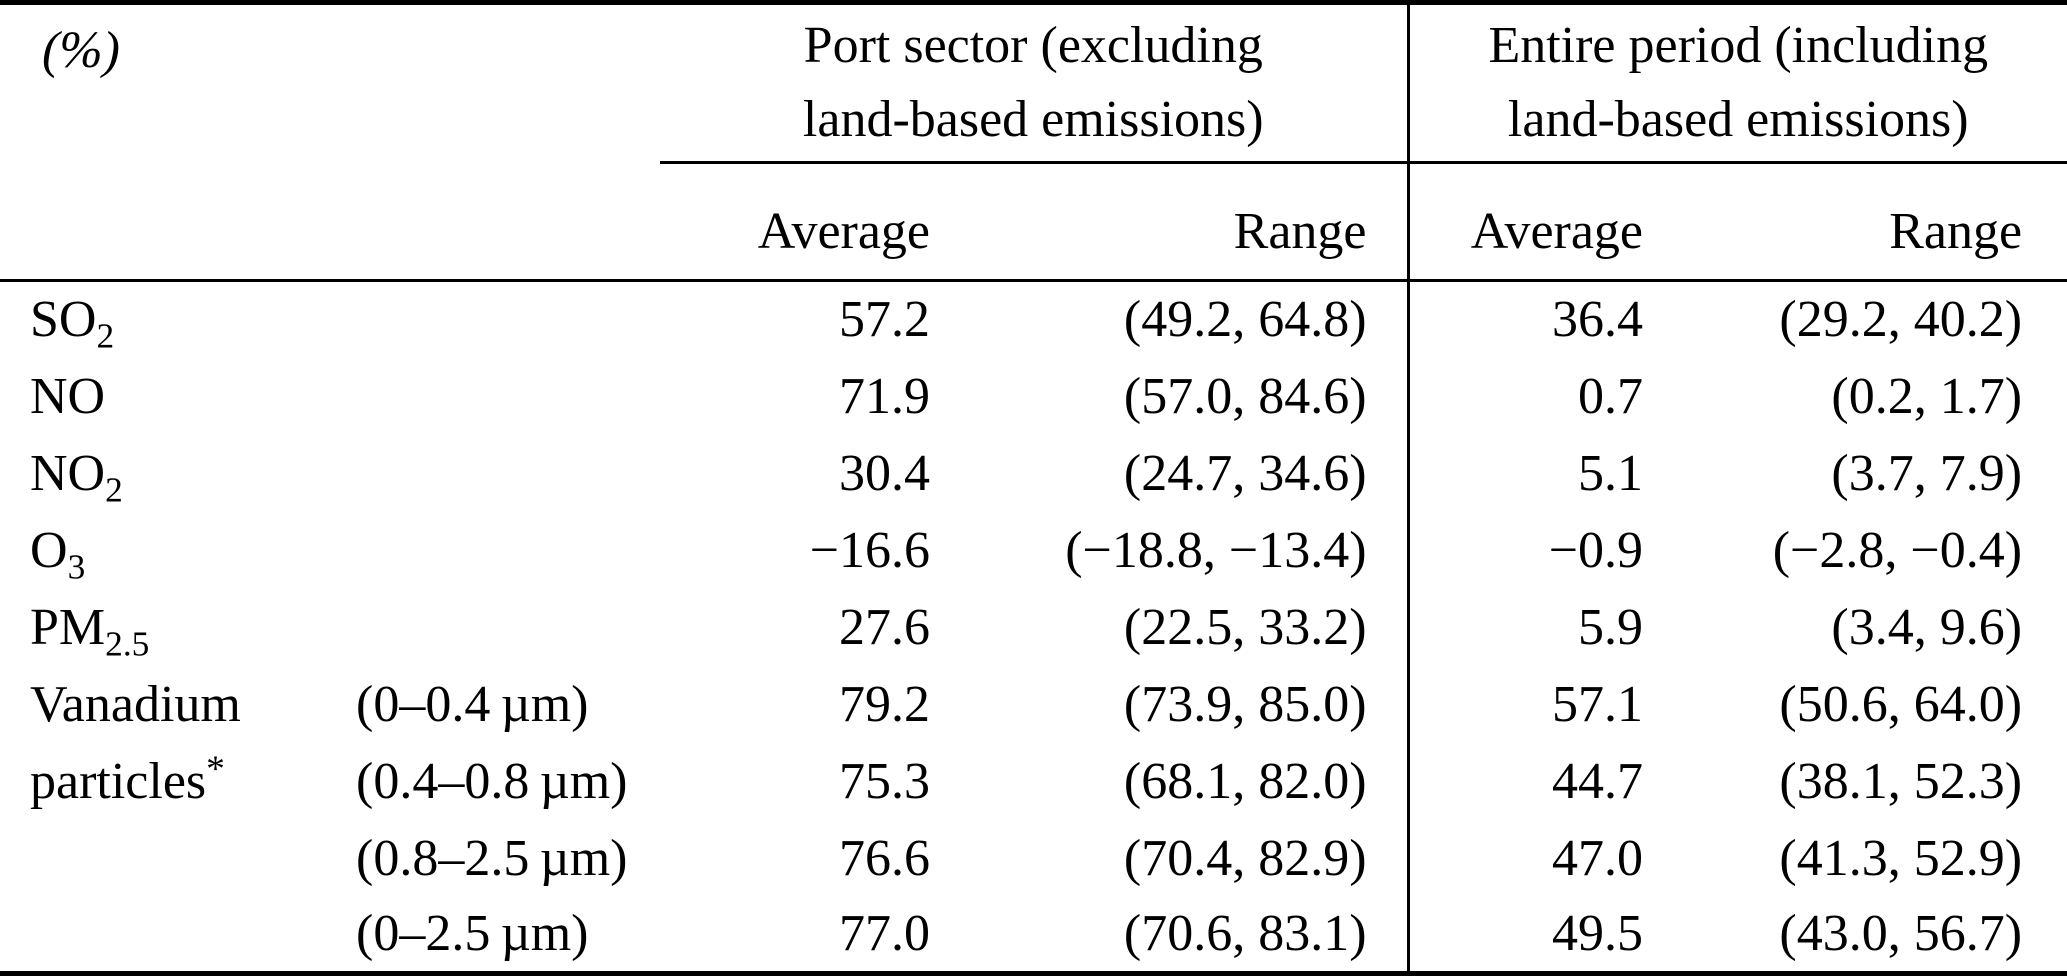 The image size is (2067, 976). I want to click on entire-average-value: −0.9, so click(1525, 550).